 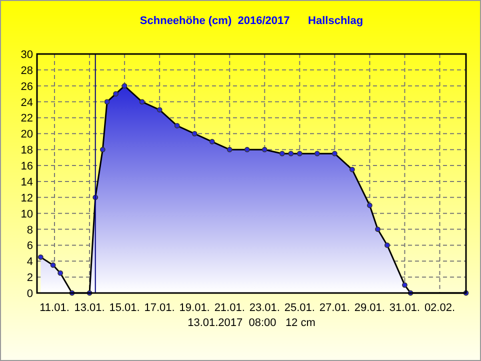 I want to click on y-tick-label: 24, so click(x=26, y=102).